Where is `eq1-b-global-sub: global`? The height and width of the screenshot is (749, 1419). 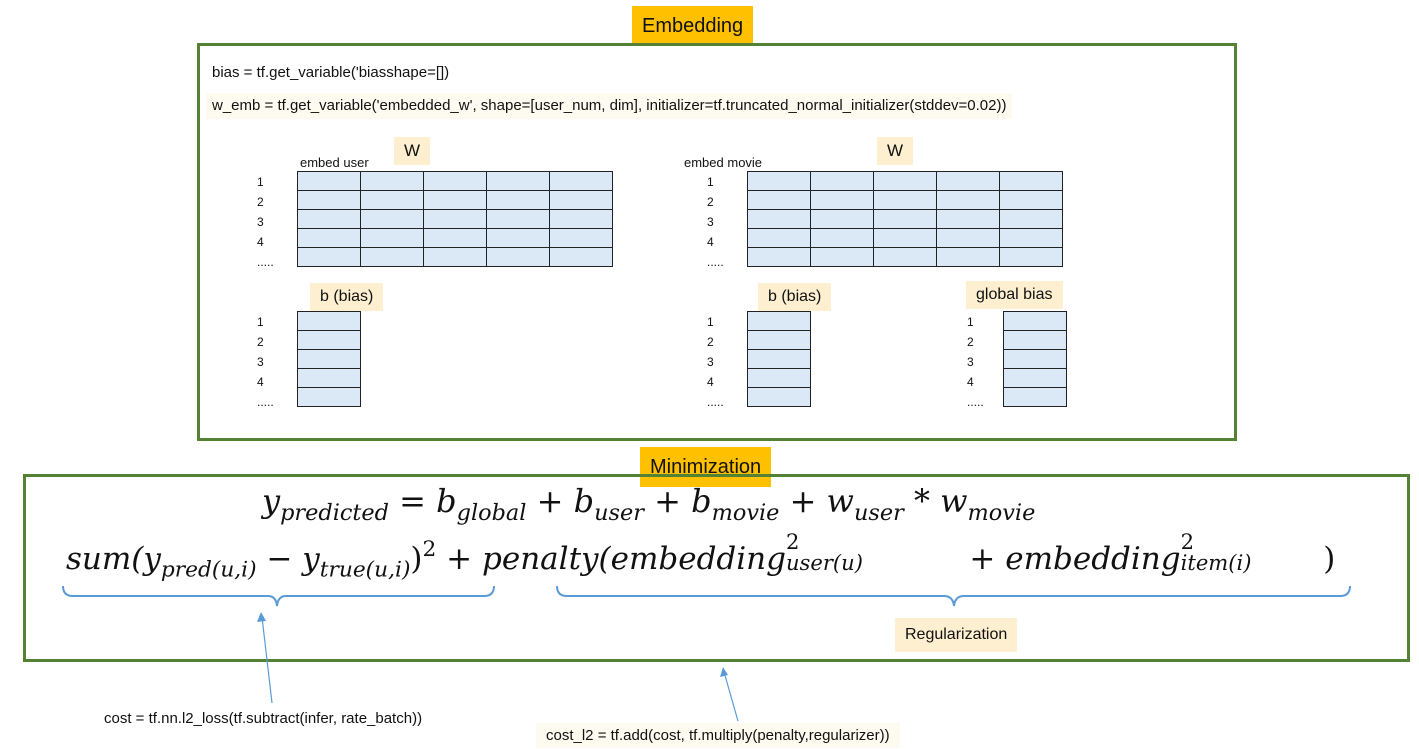 eq1-b-global-sub: global is located at coordinates (491, 512).